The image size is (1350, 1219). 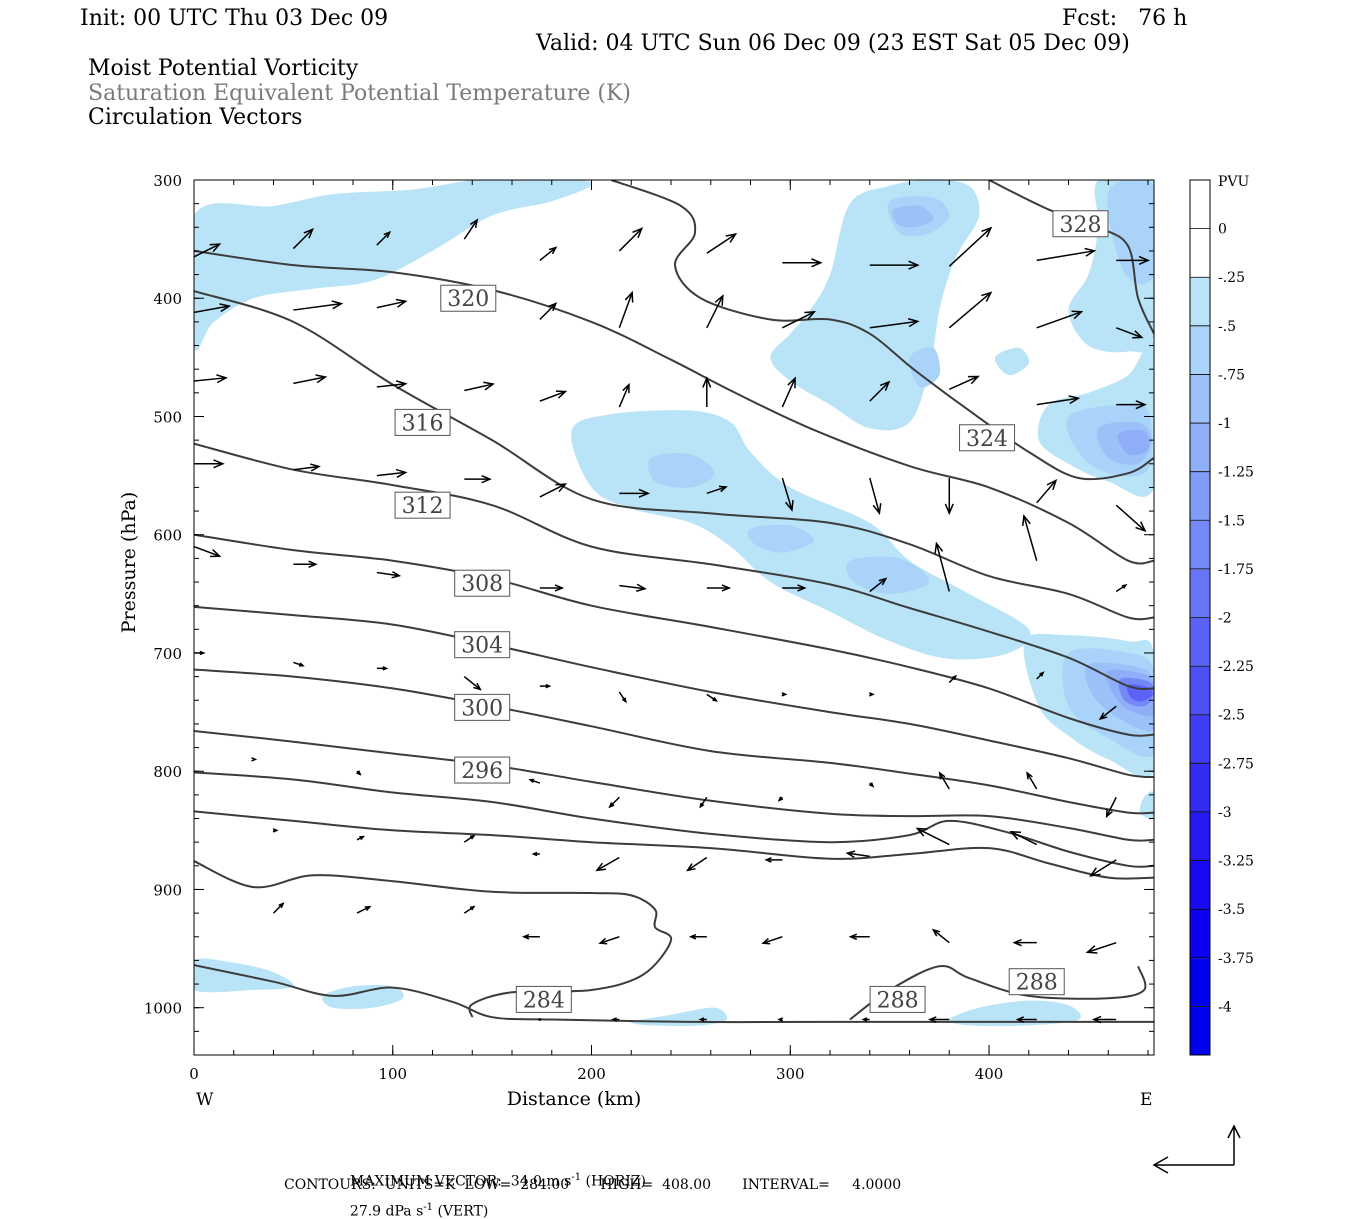 I want to click on contour-label-5: 312, so click(x=423, y=506).